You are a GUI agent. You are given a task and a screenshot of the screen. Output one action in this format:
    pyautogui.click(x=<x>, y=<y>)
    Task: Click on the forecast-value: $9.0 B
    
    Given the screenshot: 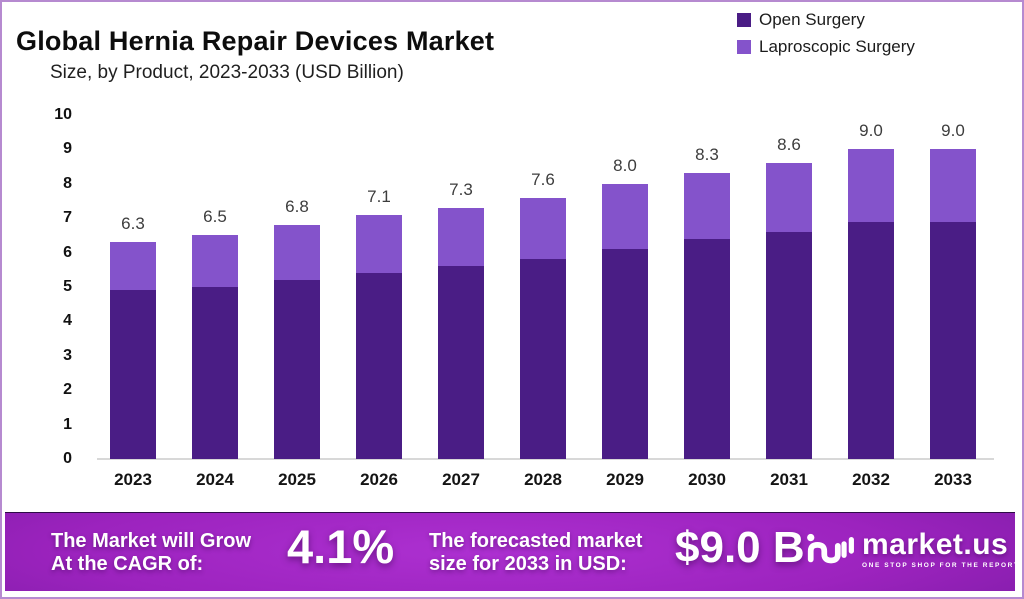 What is the action you would take?
    pyautogui.click(x=740, y=547)
    